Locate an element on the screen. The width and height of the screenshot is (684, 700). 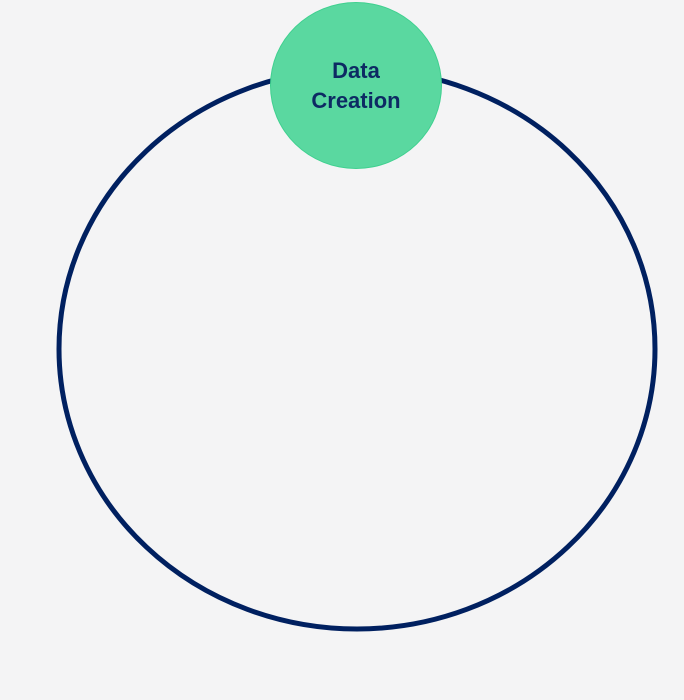
data-creation-label: Data Creation is located at coordinates (356, 85).